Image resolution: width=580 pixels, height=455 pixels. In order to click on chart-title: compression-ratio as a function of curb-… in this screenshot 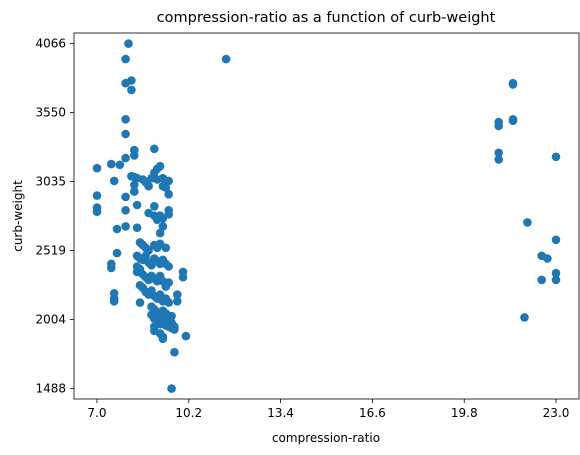, I will do `click(326, 18)`.